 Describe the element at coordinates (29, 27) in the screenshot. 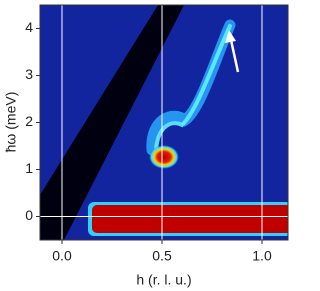

I see `y-tick-label: 4` at that location.